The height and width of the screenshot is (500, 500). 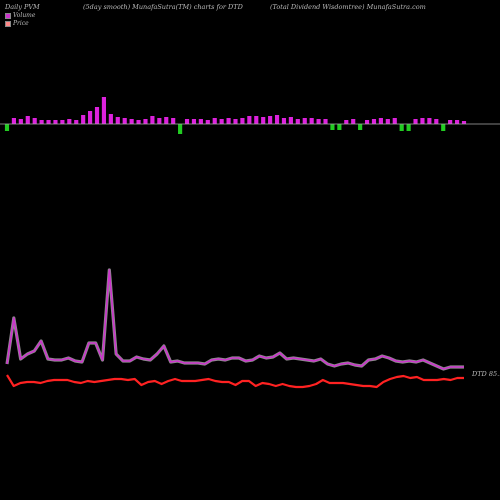 I want to click on legend-volume-swatch, so click(x=8, y=15).